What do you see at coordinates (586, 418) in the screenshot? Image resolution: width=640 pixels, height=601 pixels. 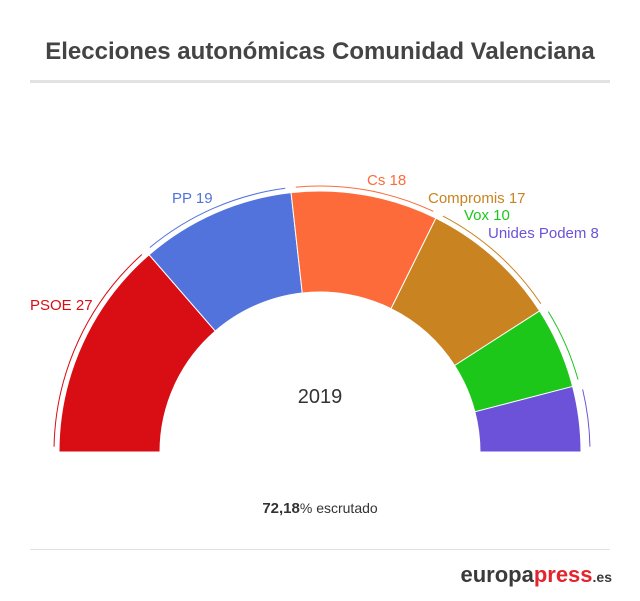 I see `bracket-unides-podem` at bounding box center [586, 418].